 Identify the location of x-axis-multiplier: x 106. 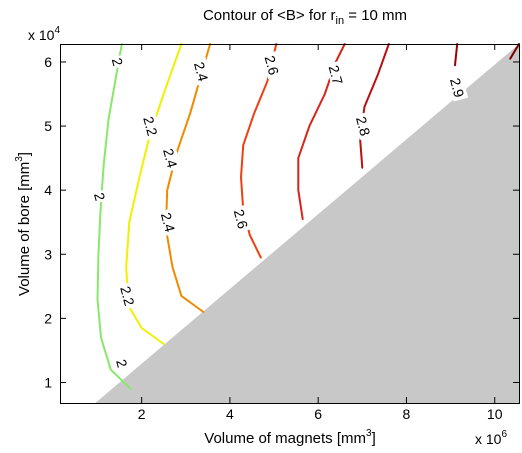
(491, 438).